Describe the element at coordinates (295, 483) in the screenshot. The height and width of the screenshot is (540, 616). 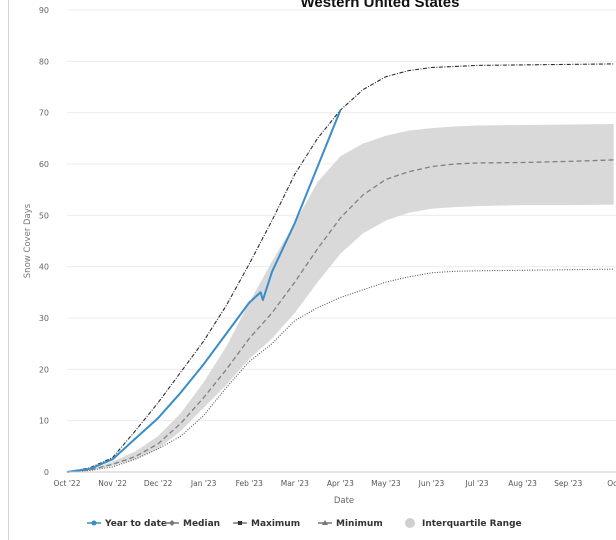
I see `x-tick-label: Mar '23` at that location.